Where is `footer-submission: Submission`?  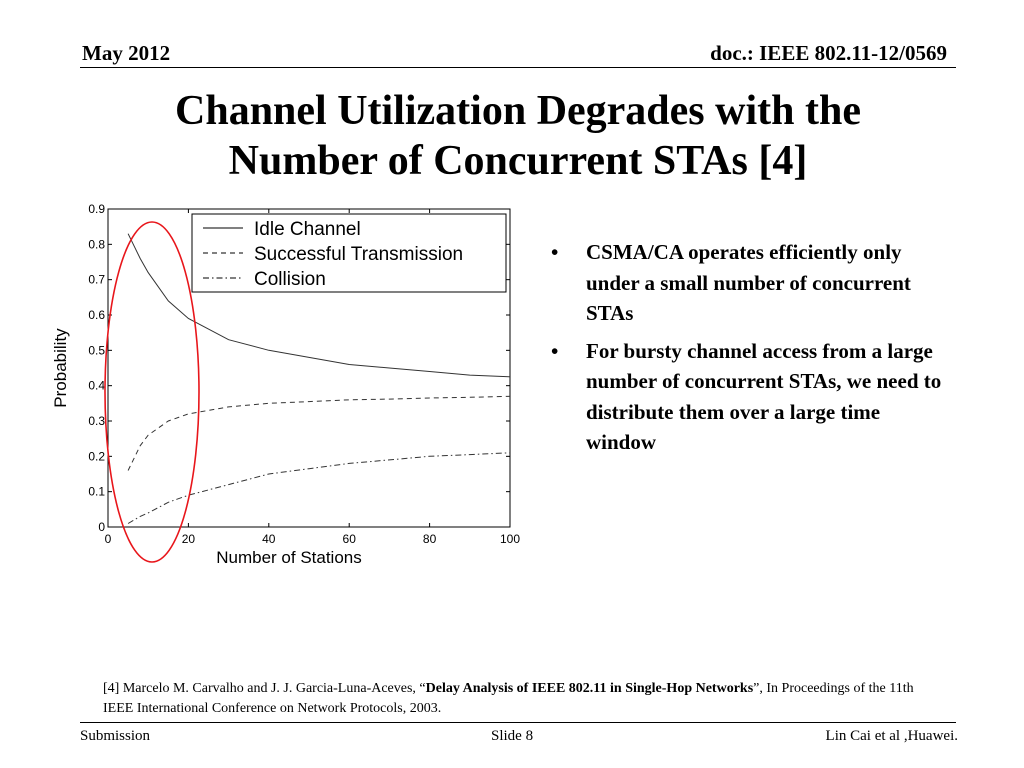 footer-submission: Submission is located at coordinates (115, 736).